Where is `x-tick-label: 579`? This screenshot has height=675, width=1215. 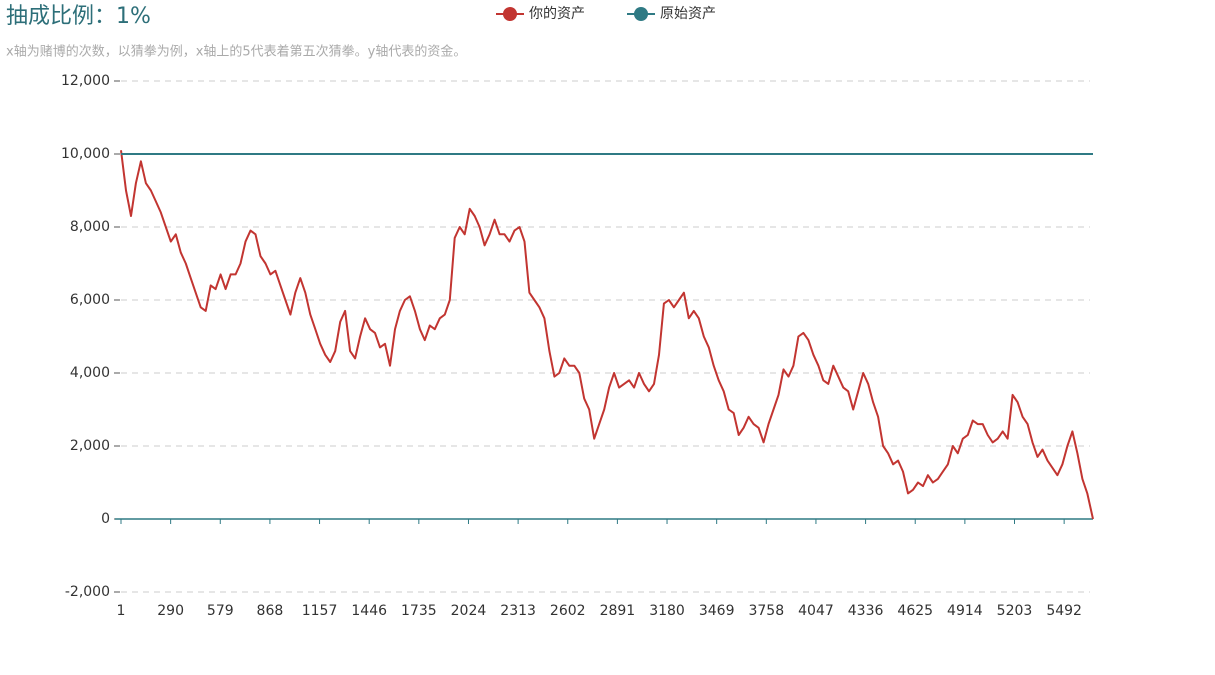
x-tick-label: 579 is located at coordinates (220, 611).